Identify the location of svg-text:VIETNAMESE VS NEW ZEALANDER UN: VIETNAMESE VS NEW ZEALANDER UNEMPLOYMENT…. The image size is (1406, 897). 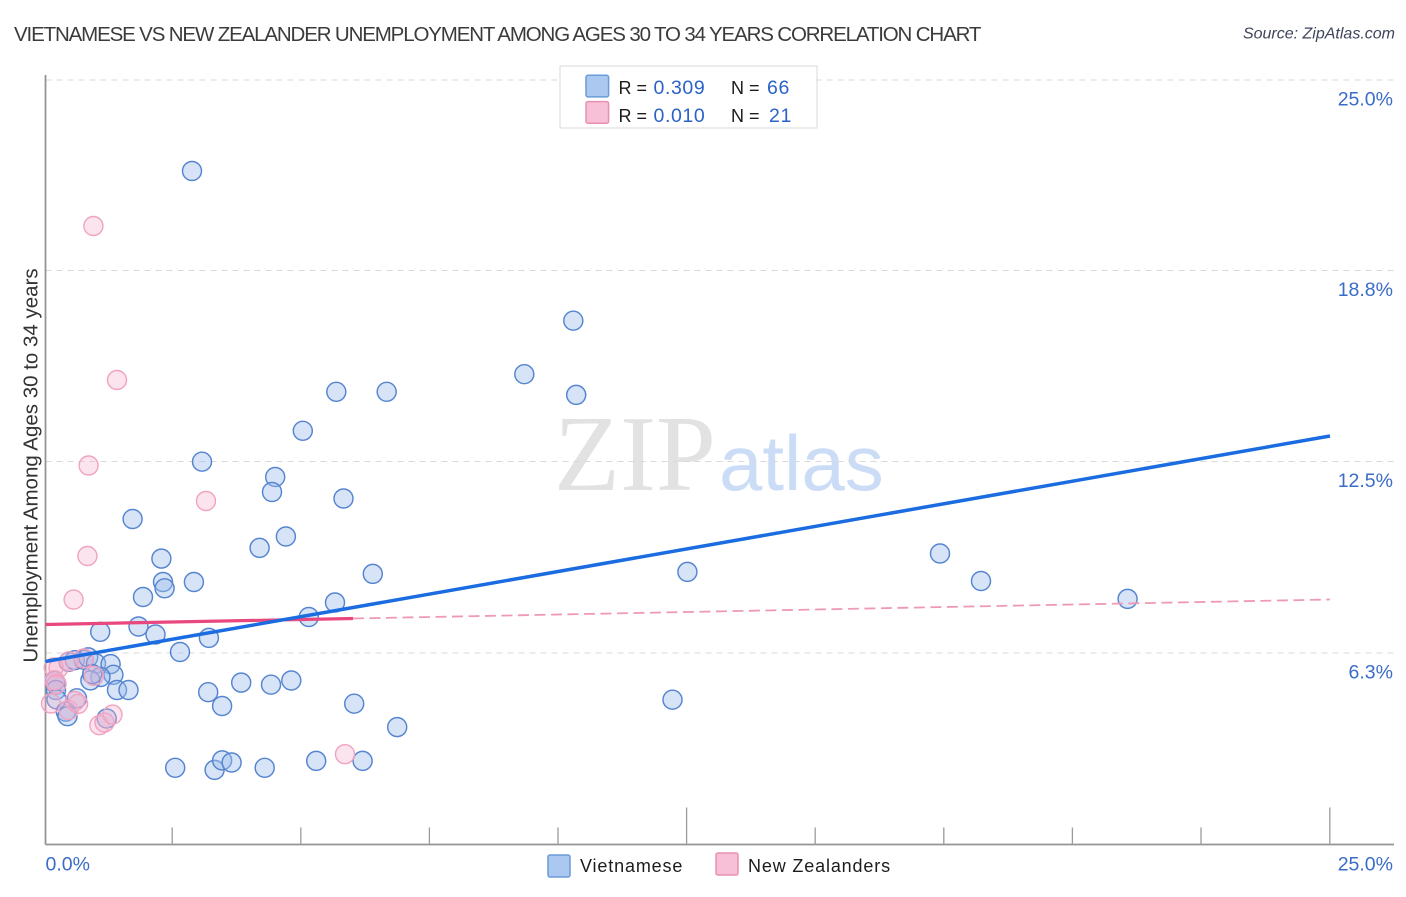
(498, 34).